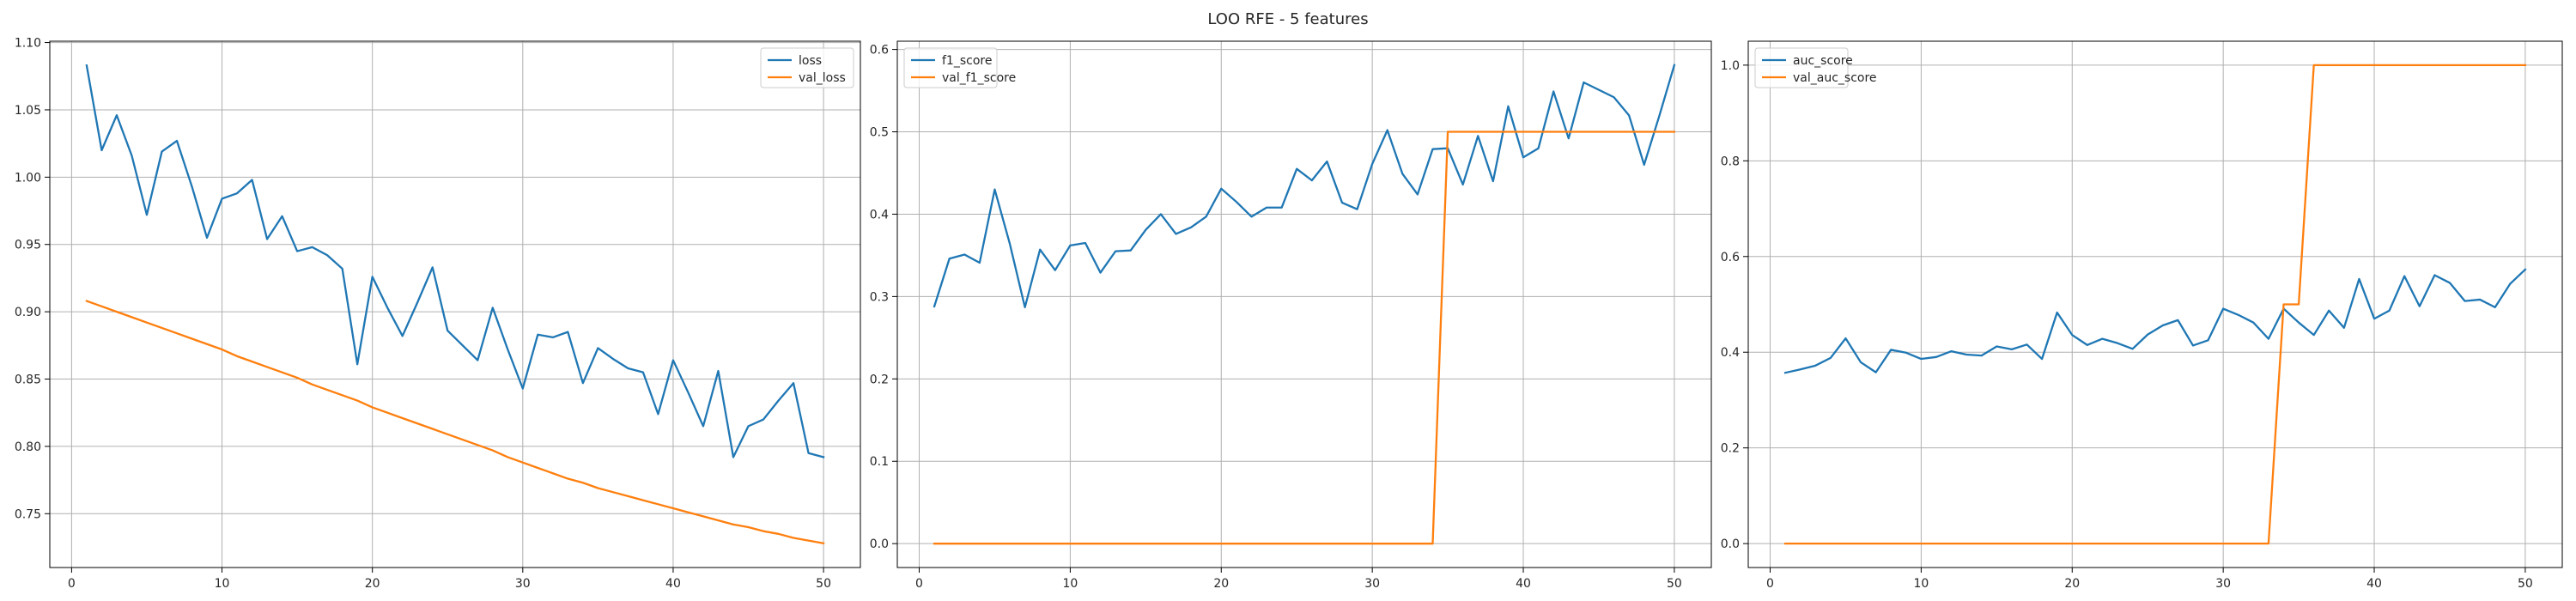 Image resolution: width=2576 pixels, height=601 pixels. I want to click on chart-3-ytick-label-4: 0.8, so click(1730, 161).